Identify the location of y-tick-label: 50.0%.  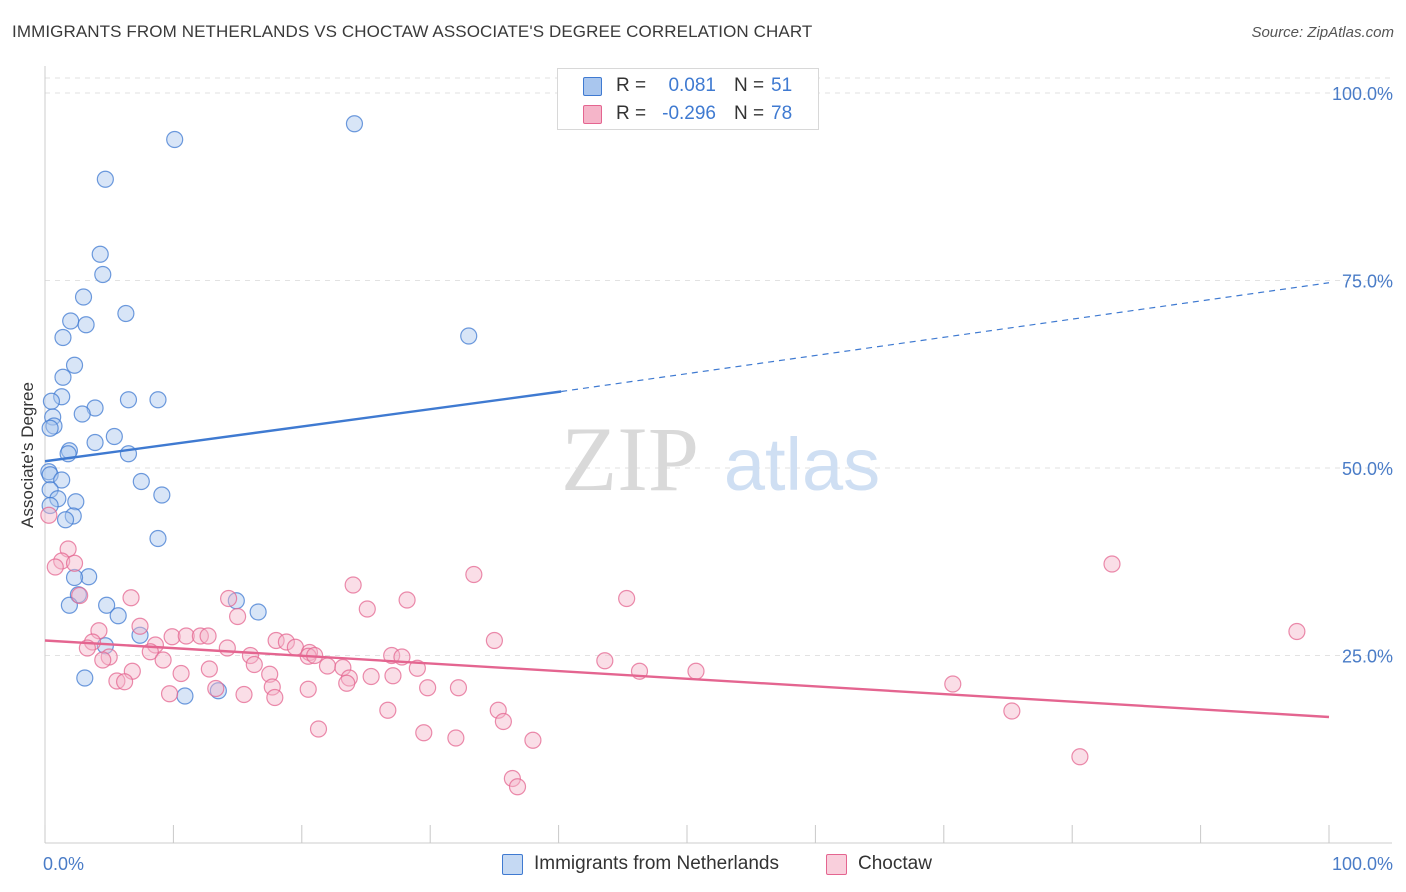
(1367, 469).